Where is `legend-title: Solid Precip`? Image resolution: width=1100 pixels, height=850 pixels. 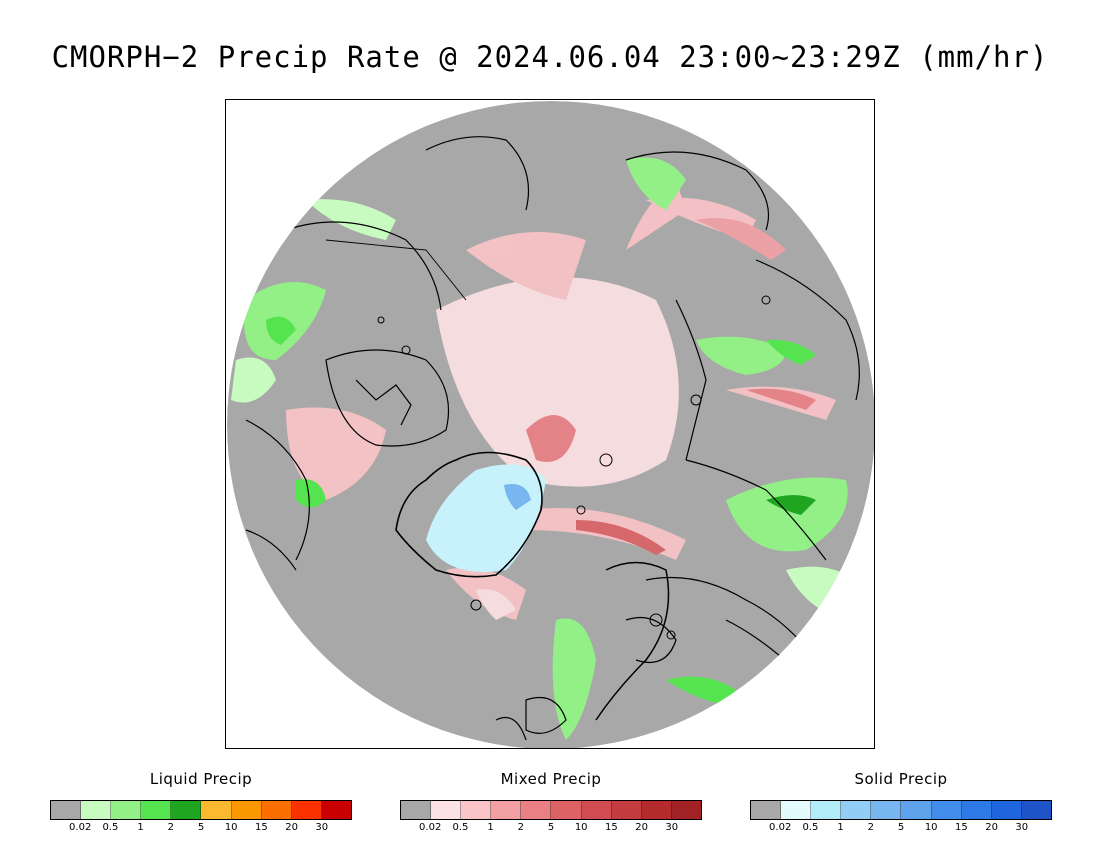
legend-title: Solid Precip is located at coordinates (901, 779).